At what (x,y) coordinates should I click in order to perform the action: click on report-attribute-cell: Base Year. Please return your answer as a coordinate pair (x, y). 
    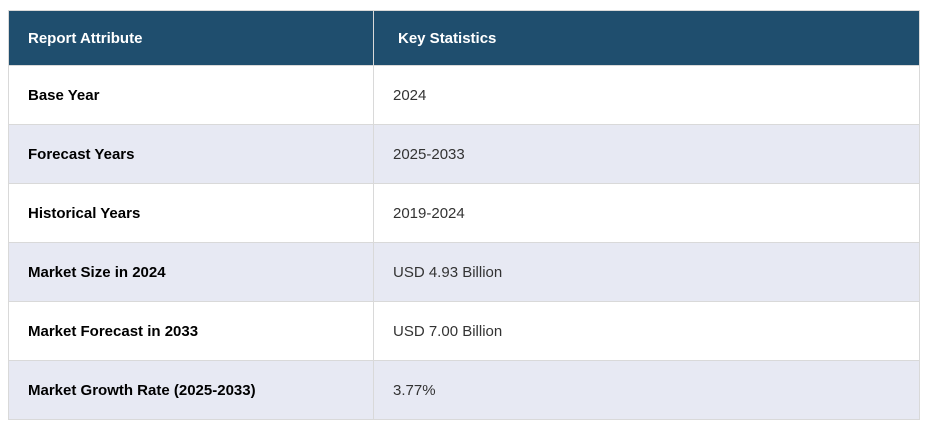
    Looking at the image, I should click on (191, 95).